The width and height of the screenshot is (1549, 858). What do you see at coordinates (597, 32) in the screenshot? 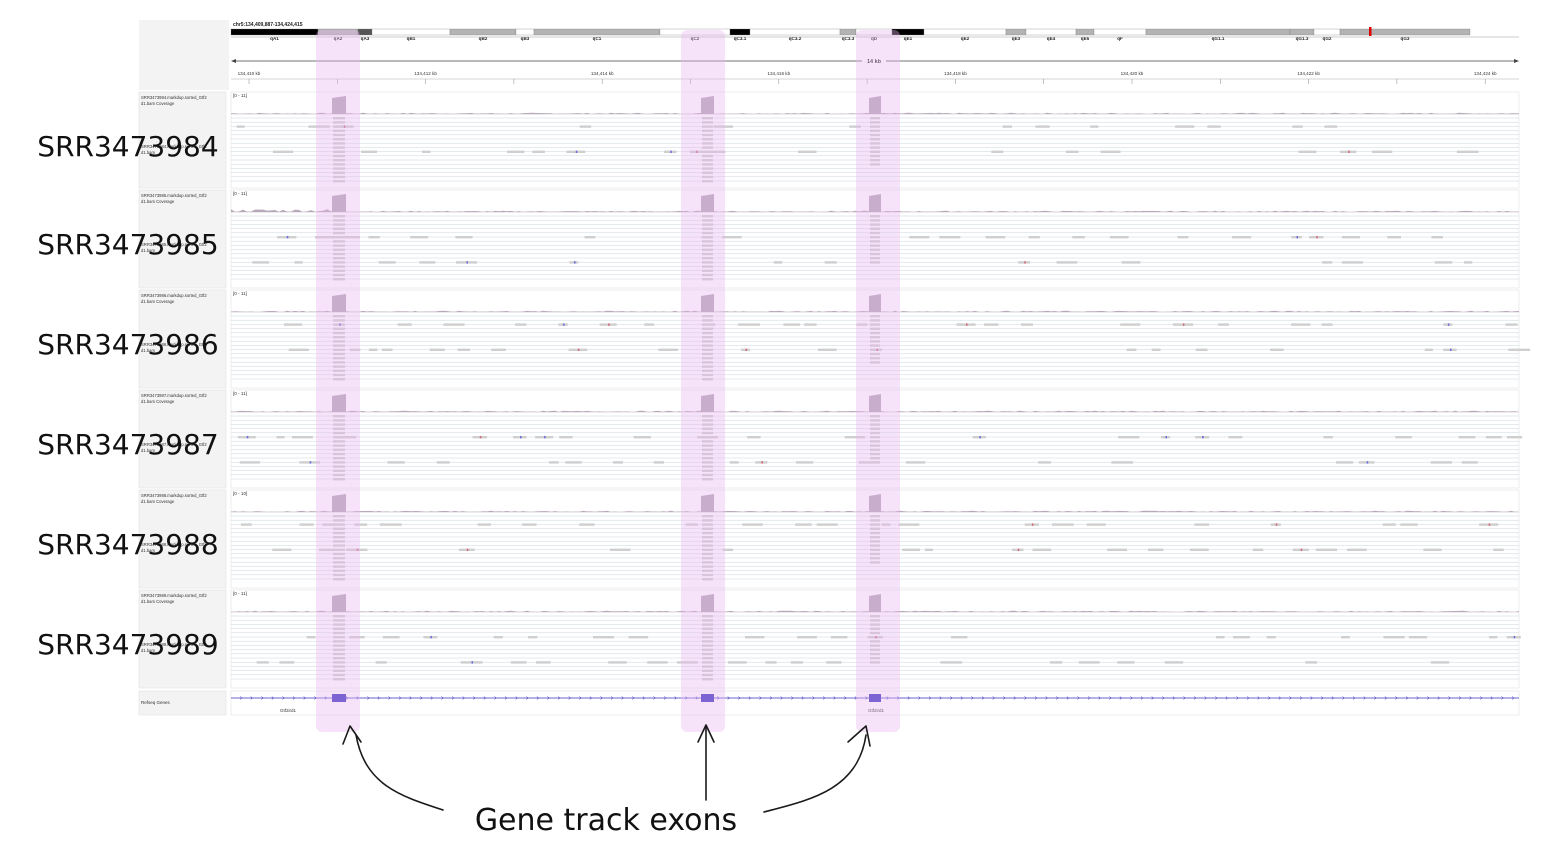
I see `ideogram-band-qC1` at bounding box center [597, 32].